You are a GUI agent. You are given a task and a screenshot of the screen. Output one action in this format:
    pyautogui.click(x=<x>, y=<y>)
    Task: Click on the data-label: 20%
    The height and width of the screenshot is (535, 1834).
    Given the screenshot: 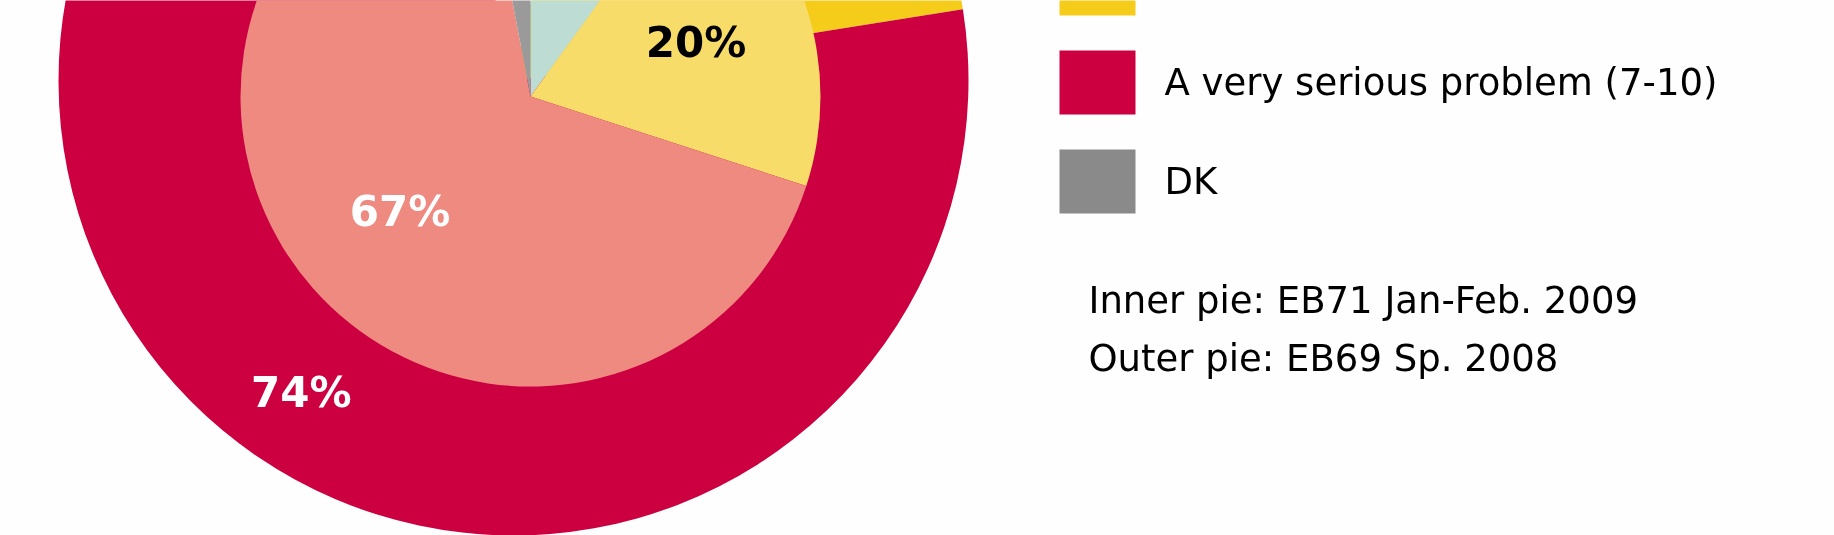 What is the action you would take?
    pyautogui.click(x=696, y=43)
    